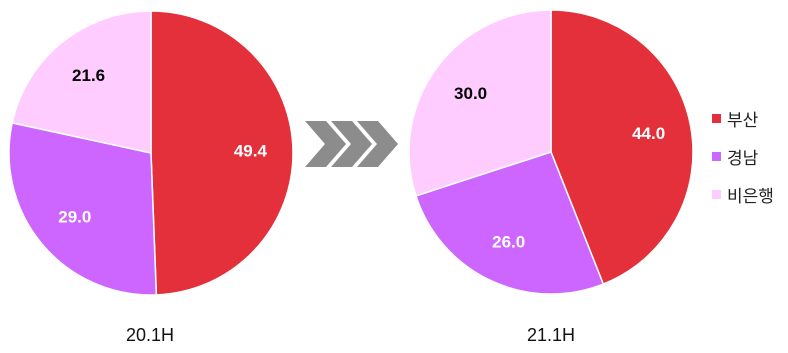 The height and width of the screenshot is (353, 788). Describe the element at coordinates (470, 93) in the screenshot. I see `data-label-nonbank-21-1h: 30.0` at that location.